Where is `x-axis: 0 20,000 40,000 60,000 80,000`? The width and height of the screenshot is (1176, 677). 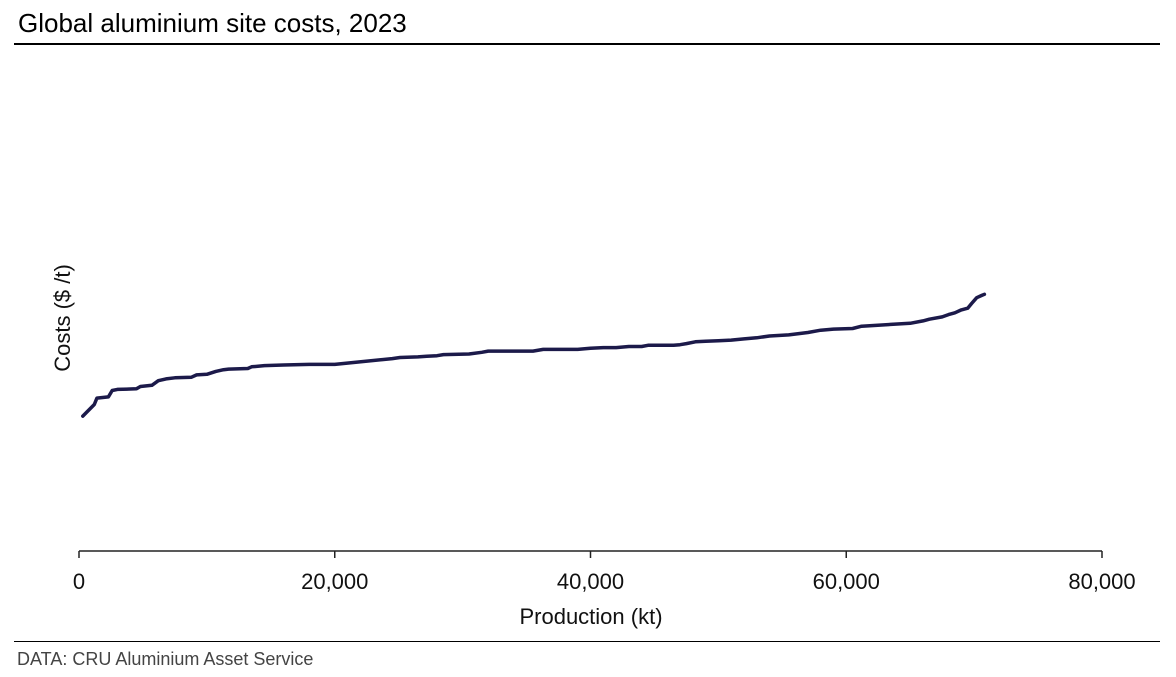 x-axis: 0 20,000 40,000 60,000 80,000 is located at coordinates (604, 572).